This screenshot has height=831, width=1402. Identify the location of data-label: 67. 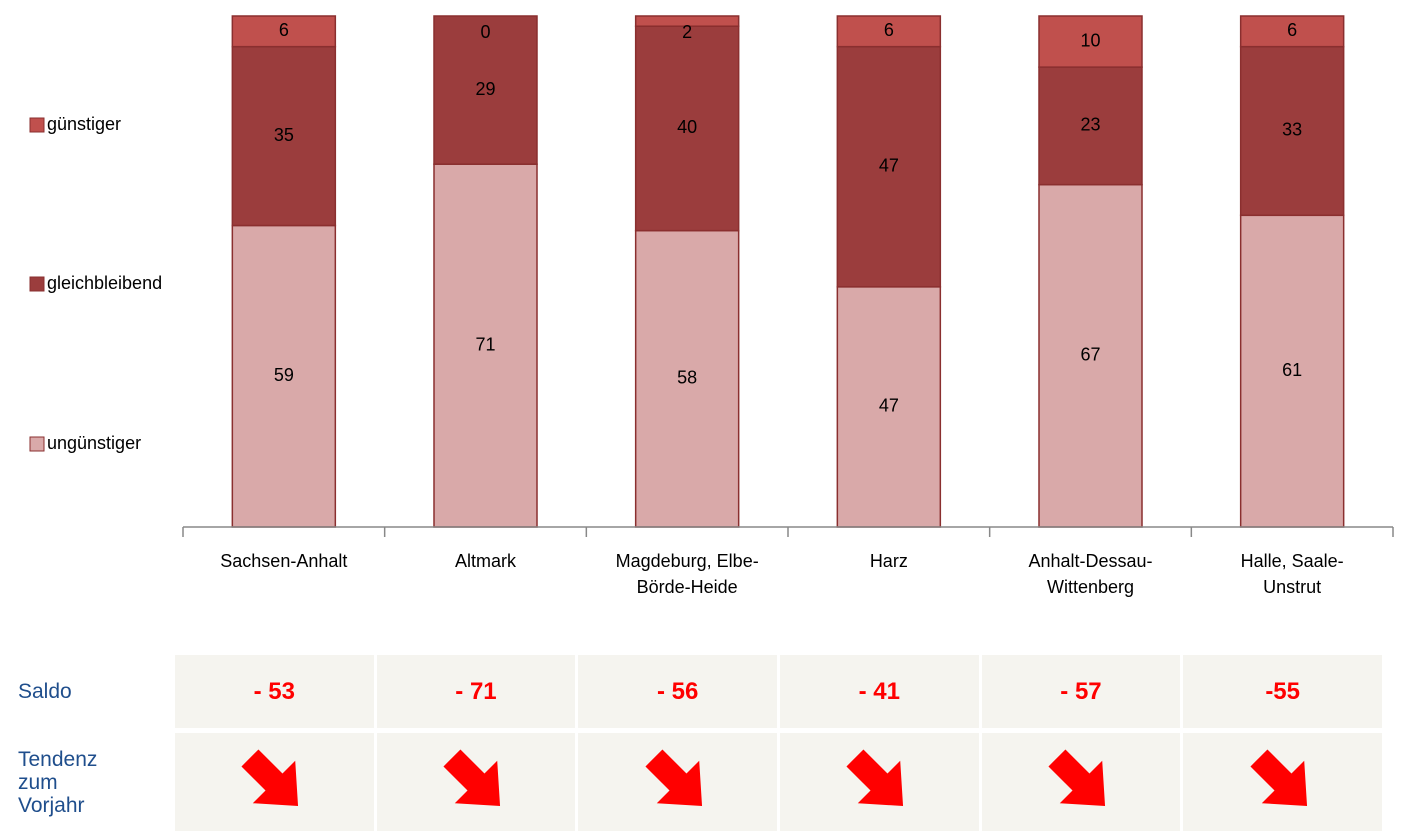
(1090, 355).